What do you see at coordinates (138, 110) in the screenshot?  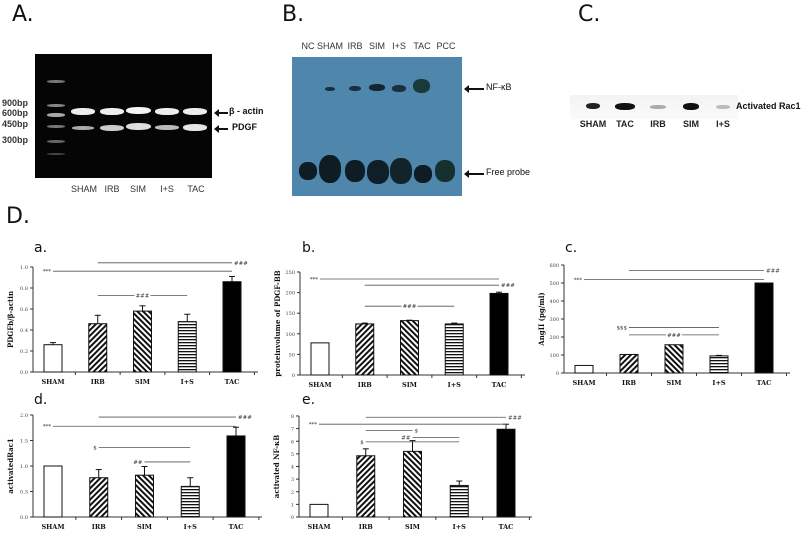 I see `beta-actin-band` at bounding box center [138, 110].